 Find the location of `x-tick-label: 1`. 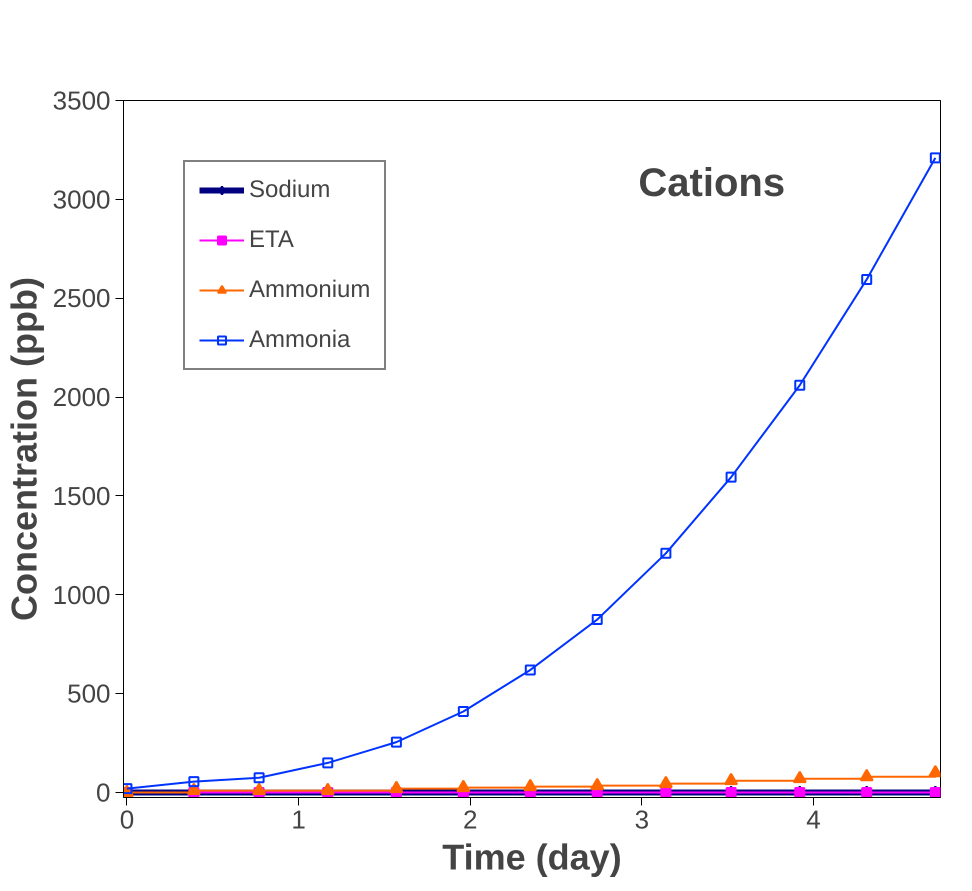

x-tick-label: 1 is located at coordinates (298, 819).